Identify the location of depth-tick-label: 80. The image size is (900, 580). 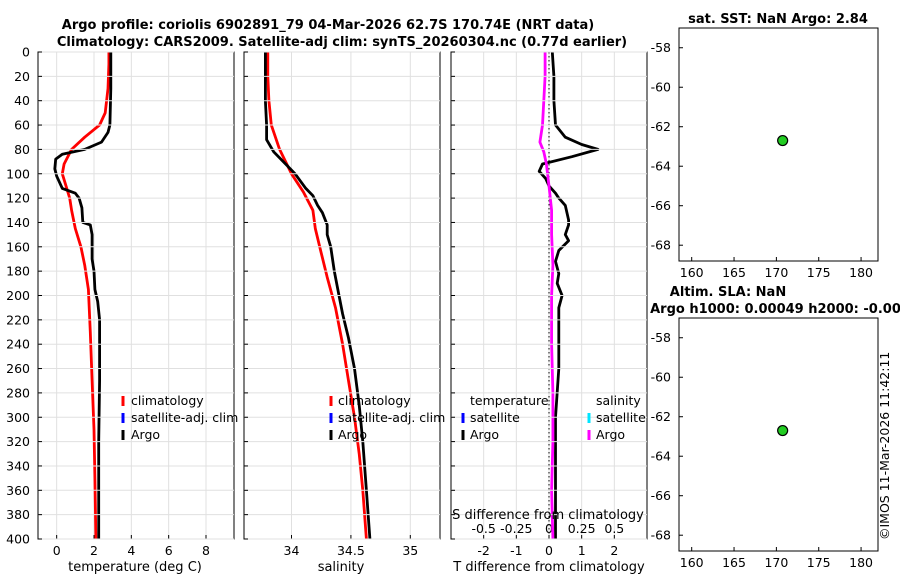
(22, 149).